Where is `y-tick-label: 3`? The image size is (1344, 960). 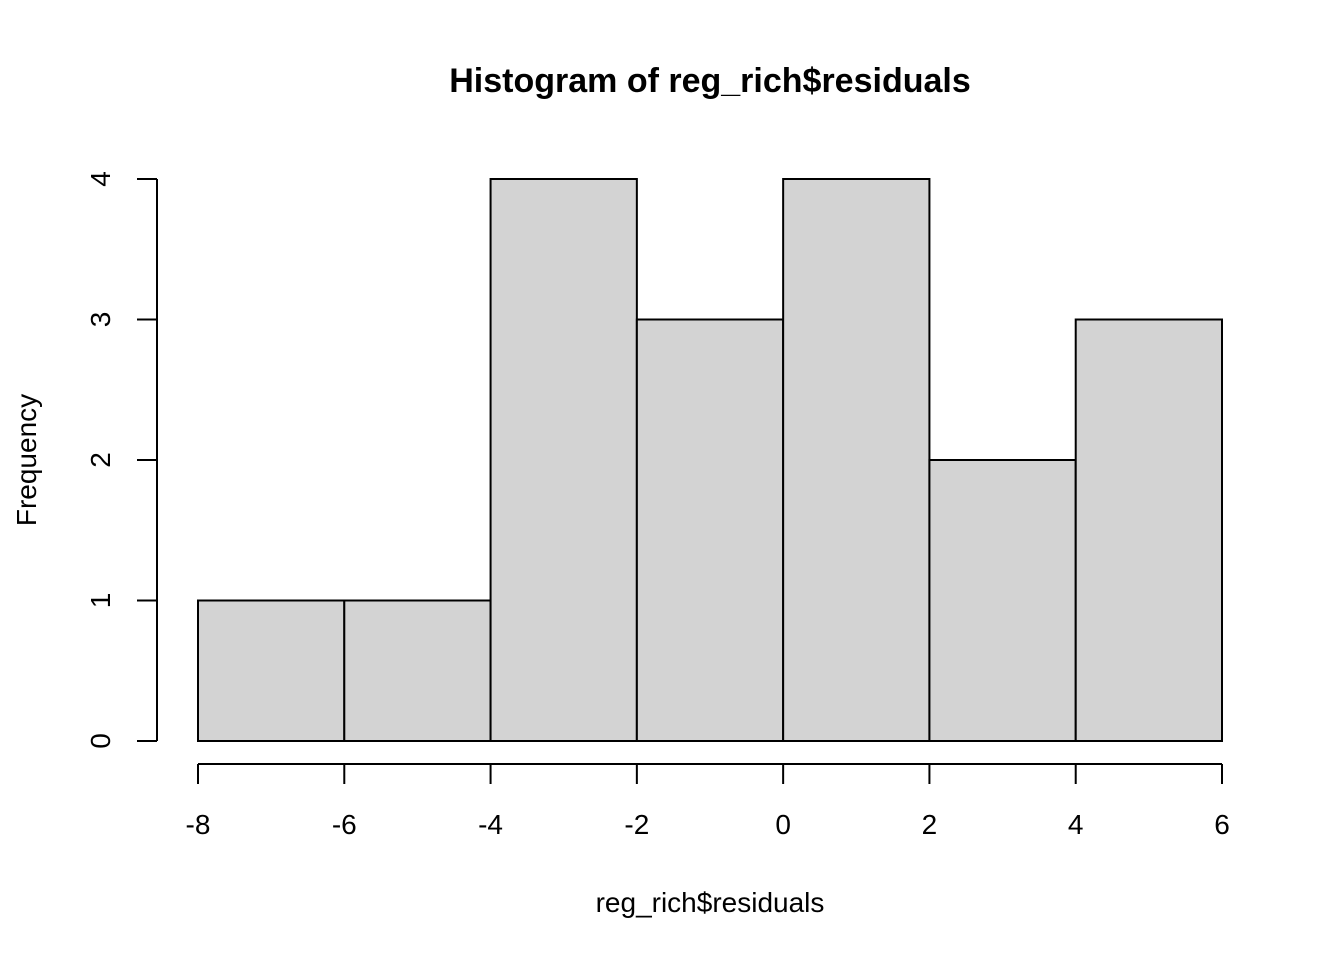 y-tick-label: 3 is located at coordinates (100, 320).